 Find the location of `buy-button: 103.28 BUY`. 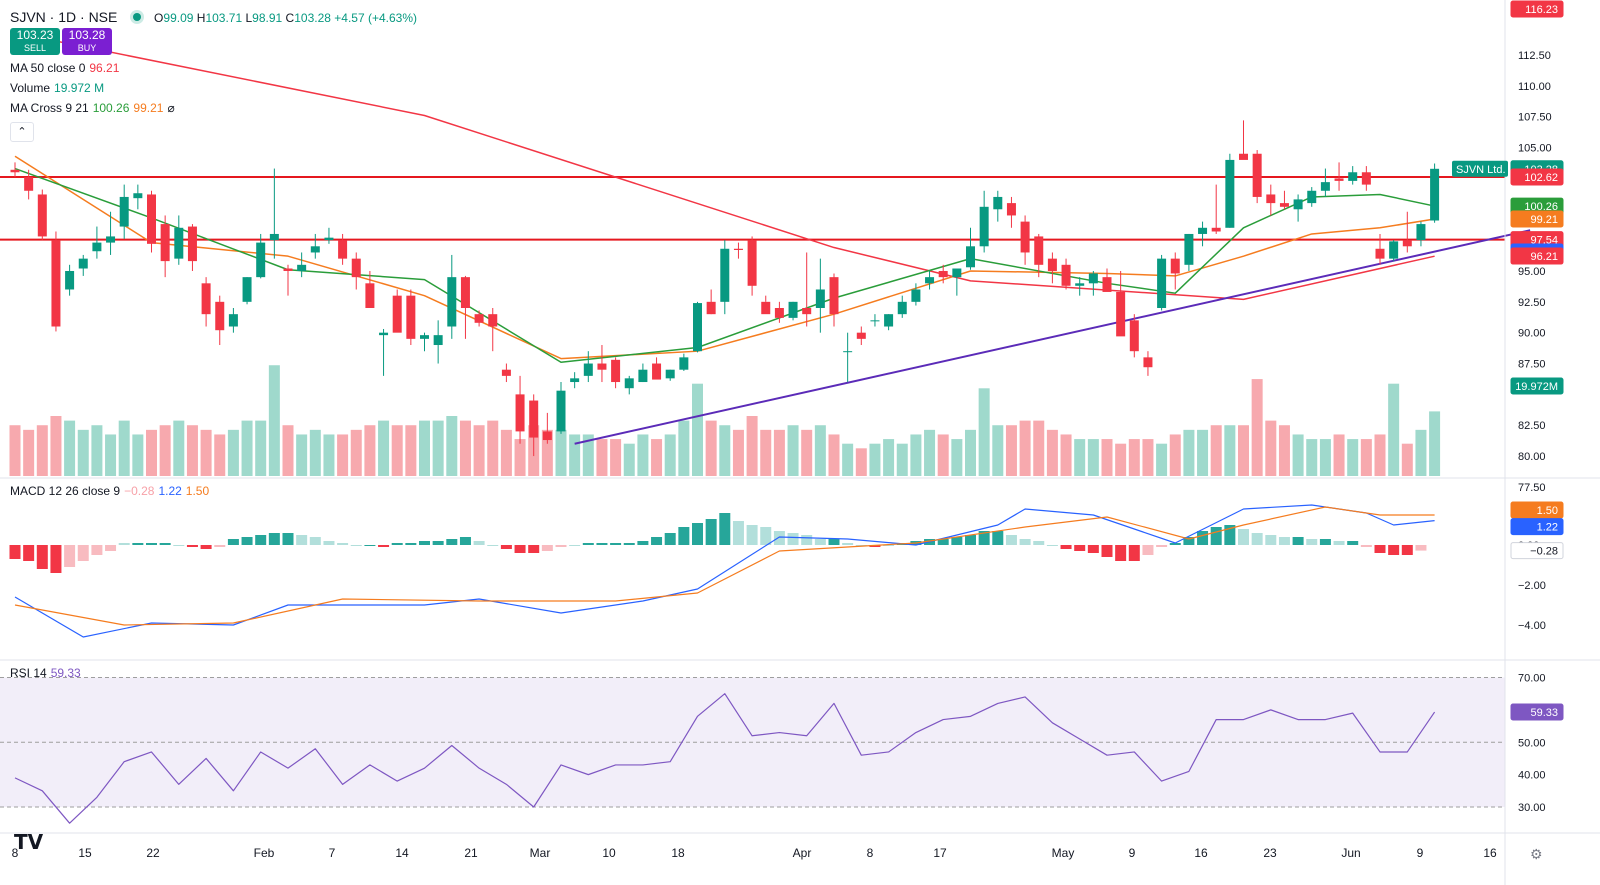

buy-button: 103.28 BUY is located at coordinates (87, 41).